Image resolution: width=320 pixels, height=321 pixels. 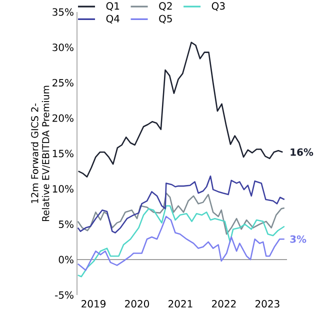 What do you see at coordinates (137, 304) in the screenshot?
I see `x-tick-label: 2020` at bounding box center [137, 304].